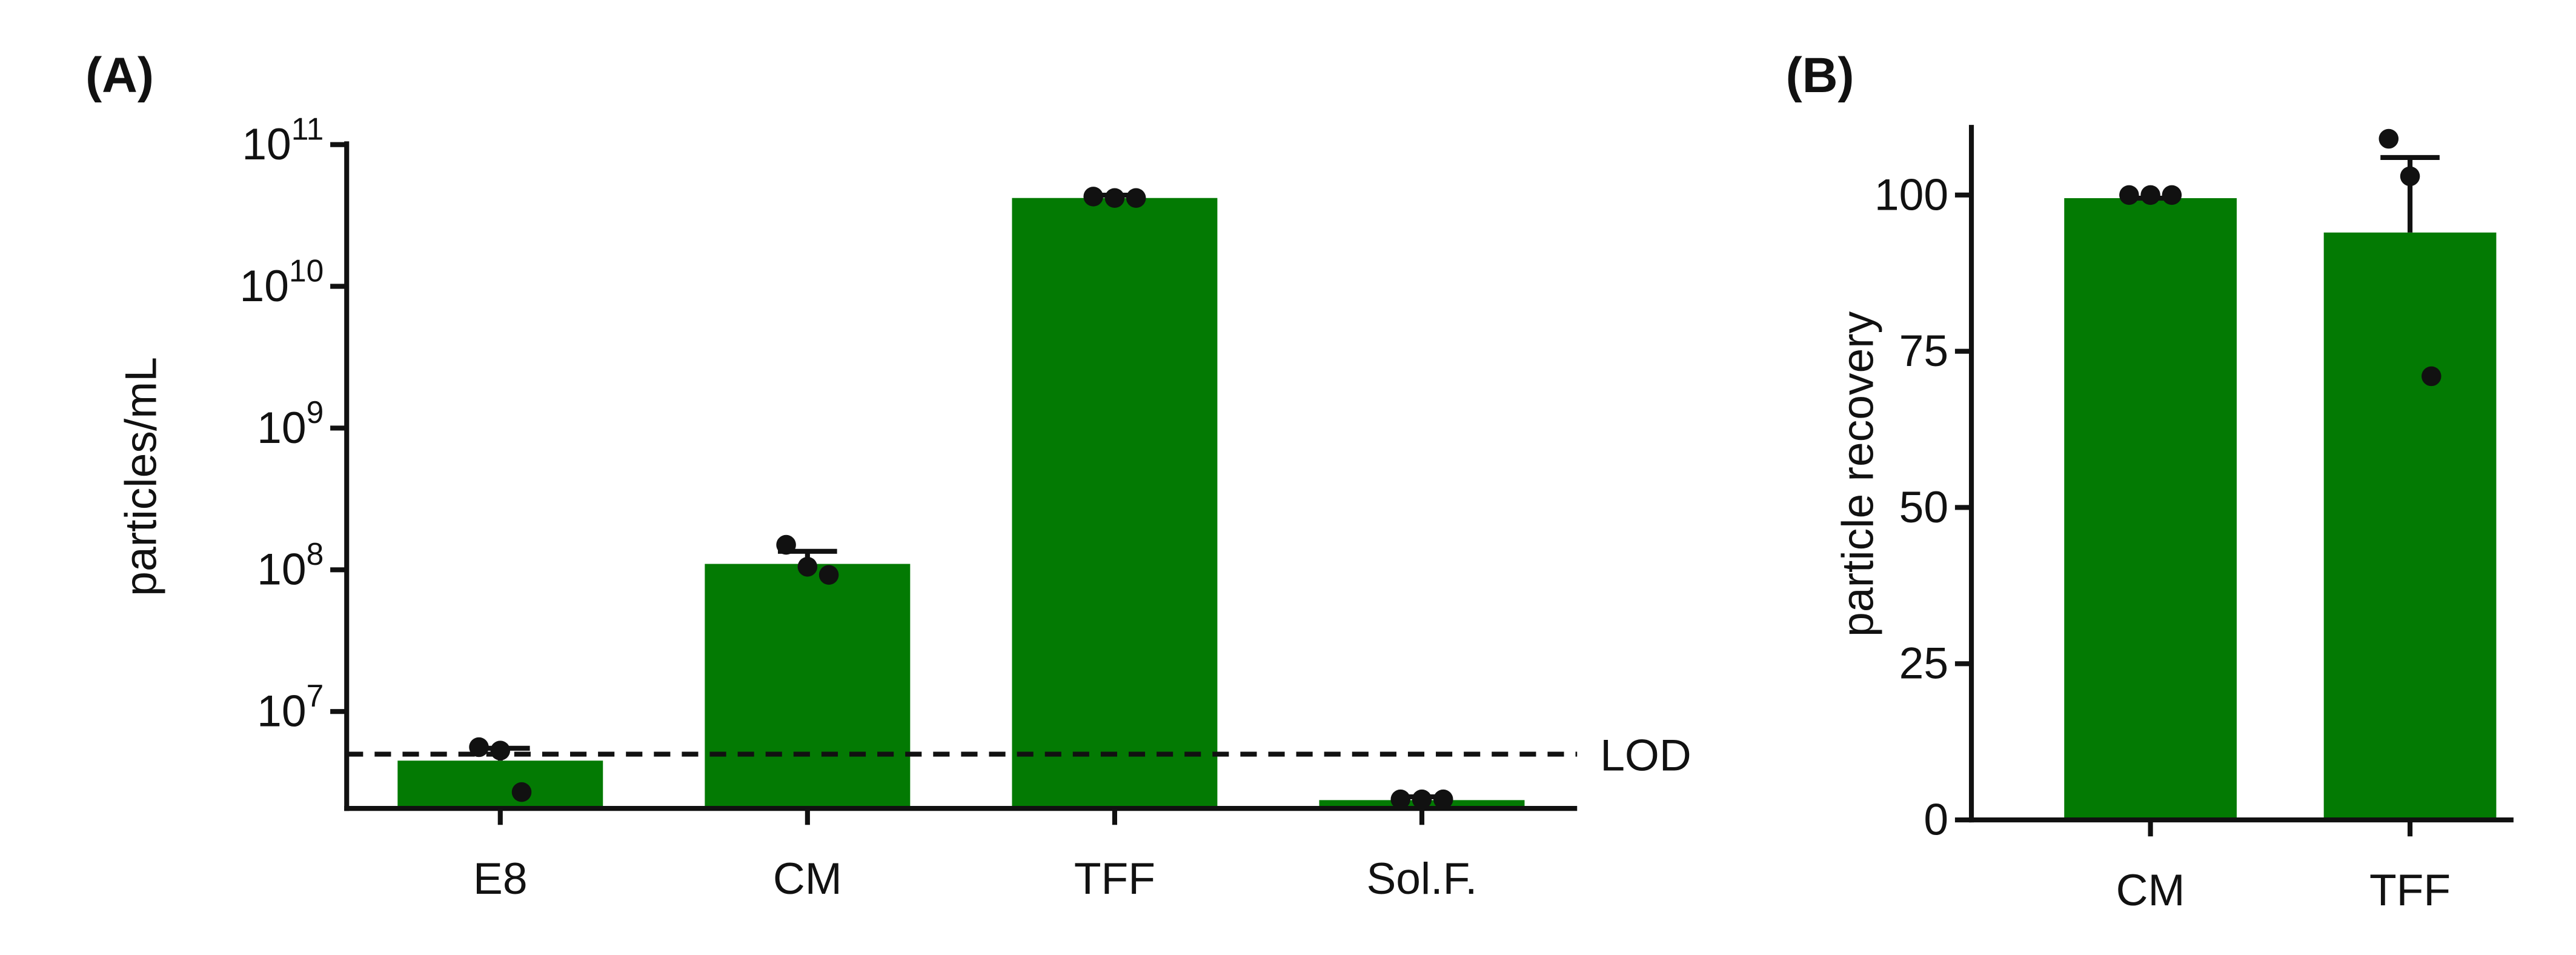 The image size is (2576, 955). Describe the element at coordinates (316, 412) in the screenshot. I see `y-tick-exponent: 9` at that location.